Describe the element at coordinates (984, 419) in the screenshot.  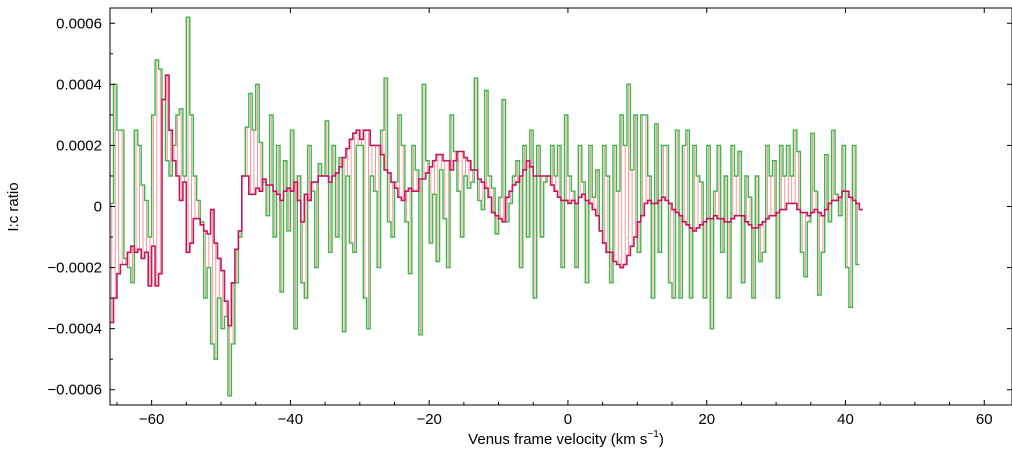
I see `x-tick-label: 60` at that location.